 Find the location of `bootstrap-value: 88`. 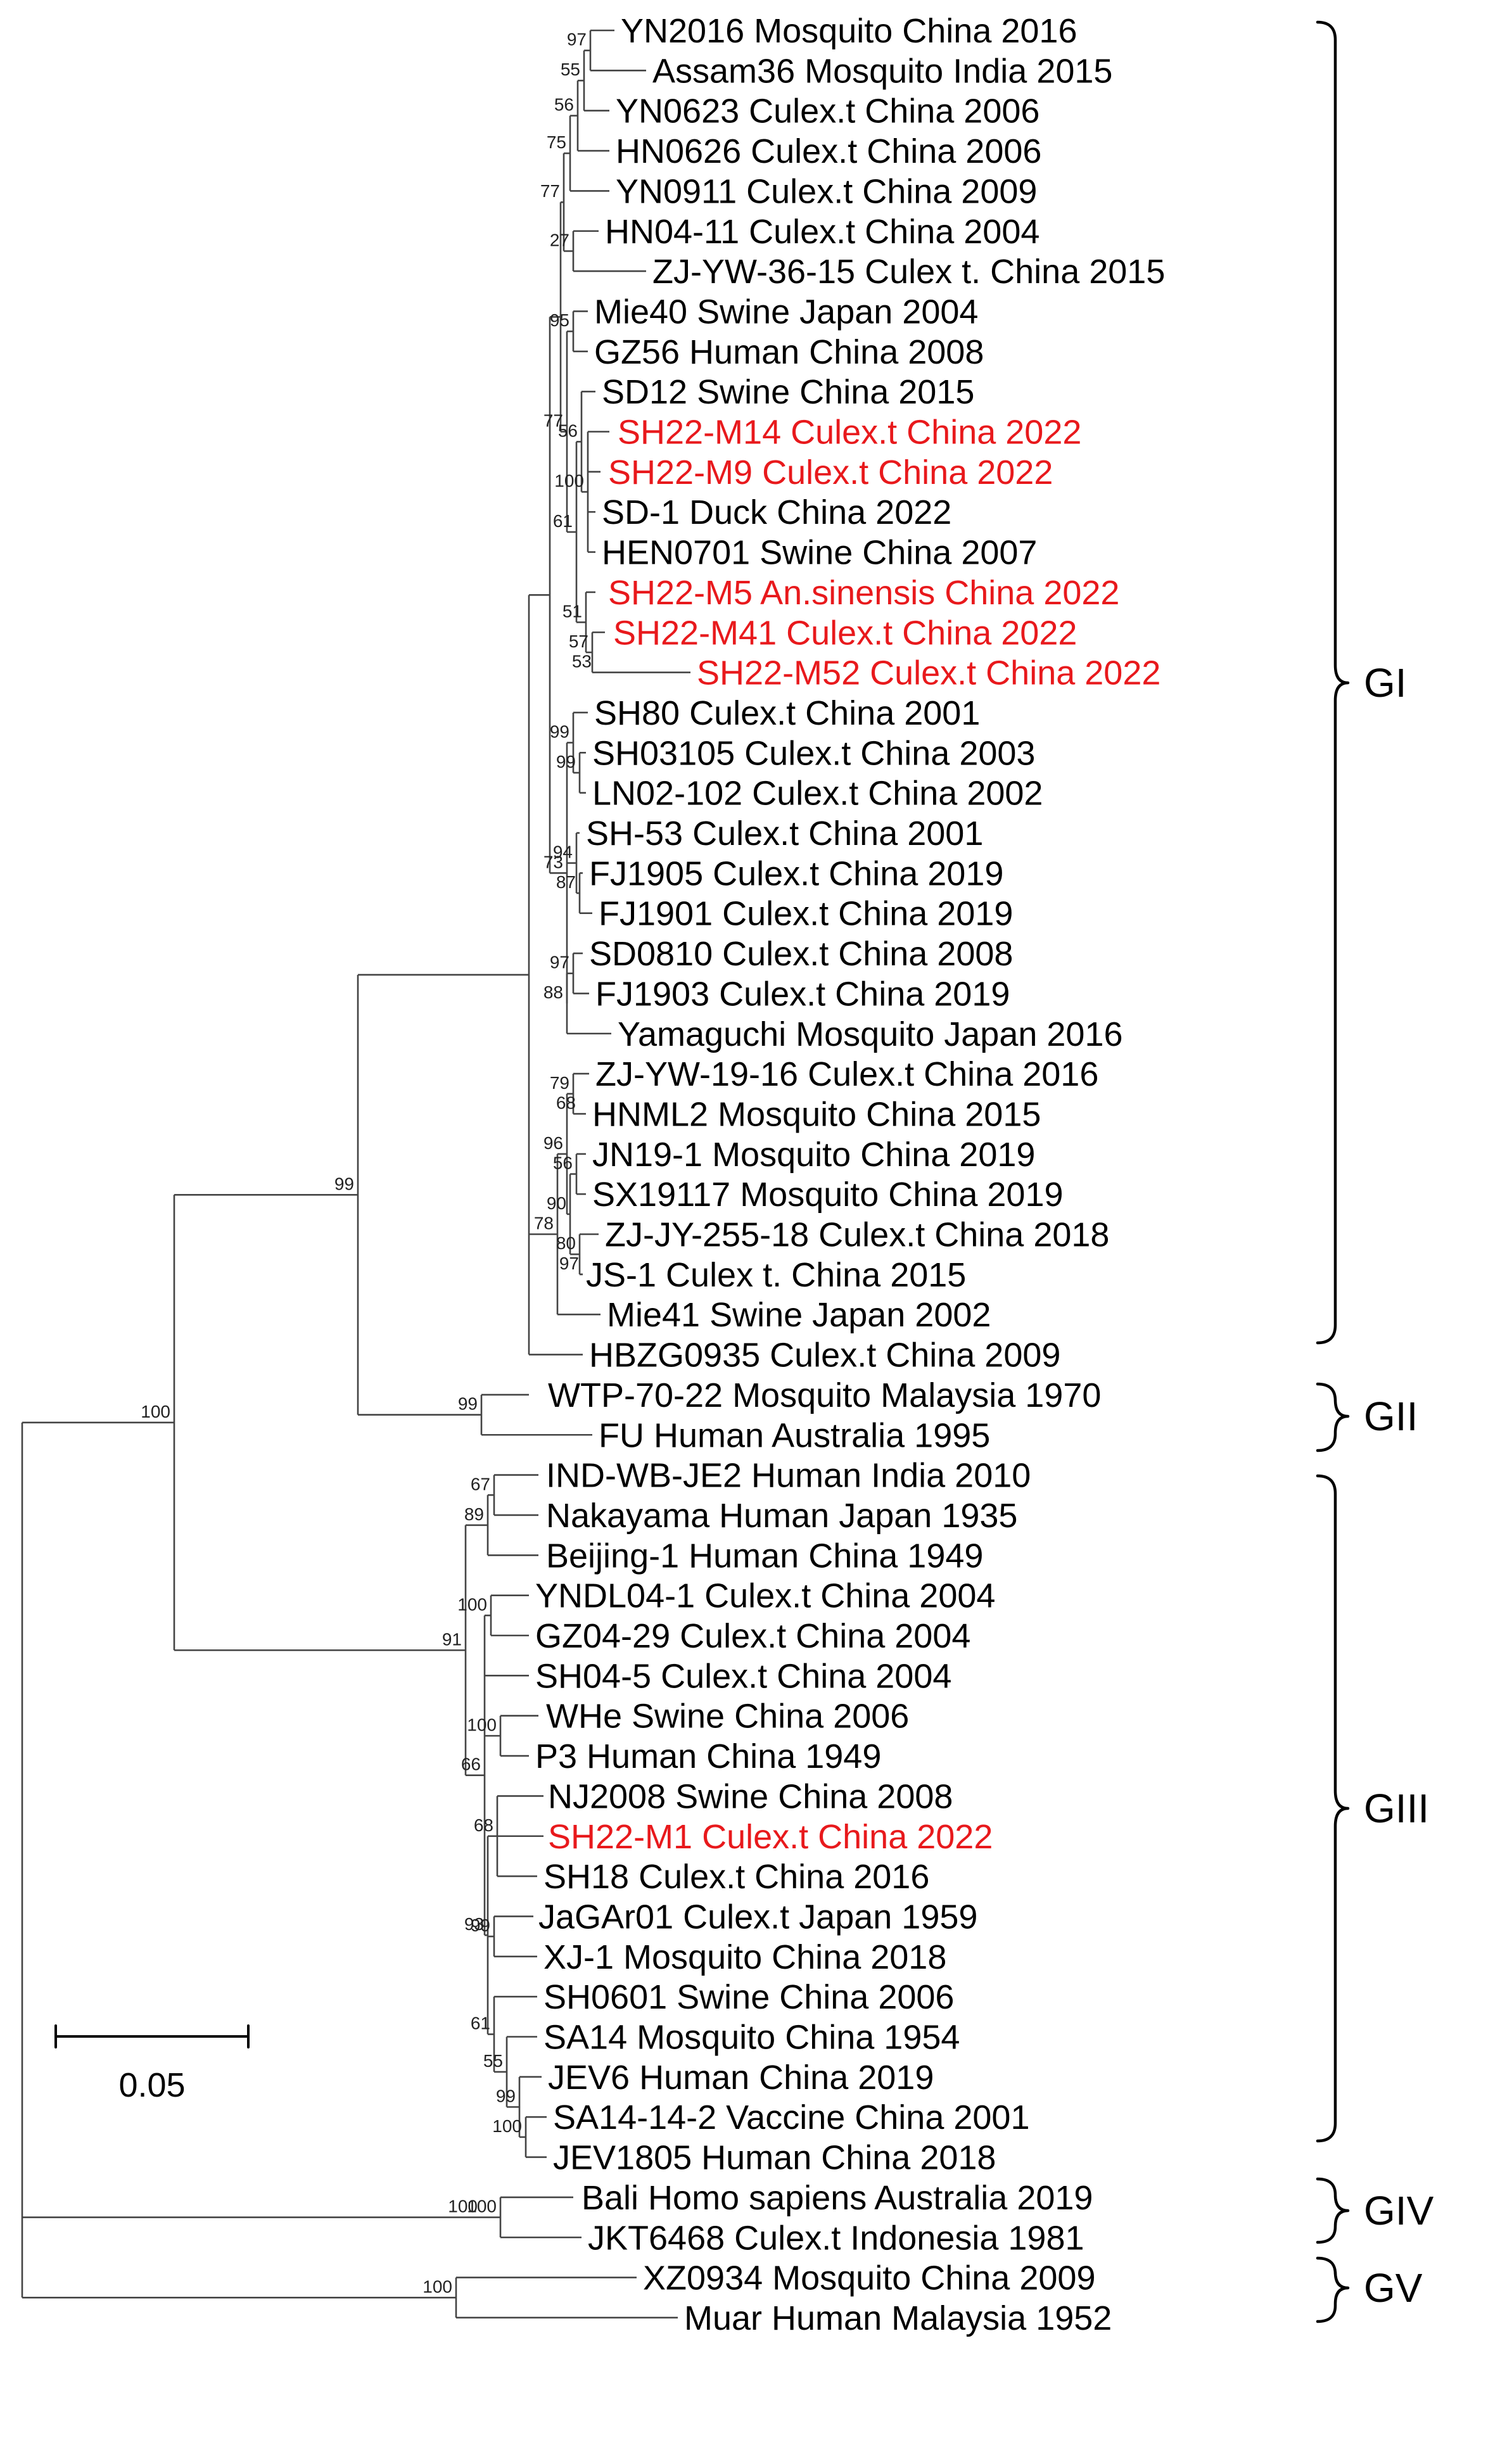

bootstrap-value: 88 is located at coordinates (553, 992).